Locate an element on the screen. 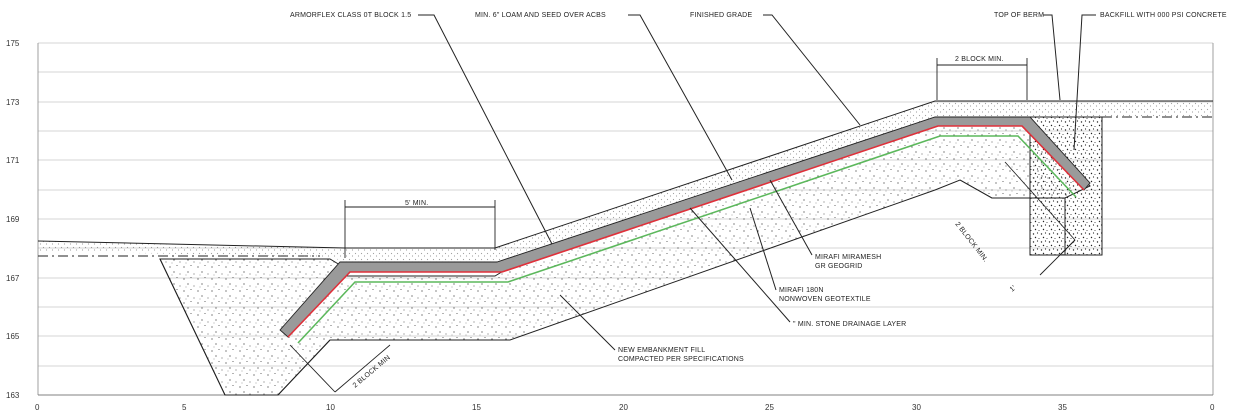 This screenshot has width=1239, height=417. y-tick: 163 is located at coordinates (13, 395).